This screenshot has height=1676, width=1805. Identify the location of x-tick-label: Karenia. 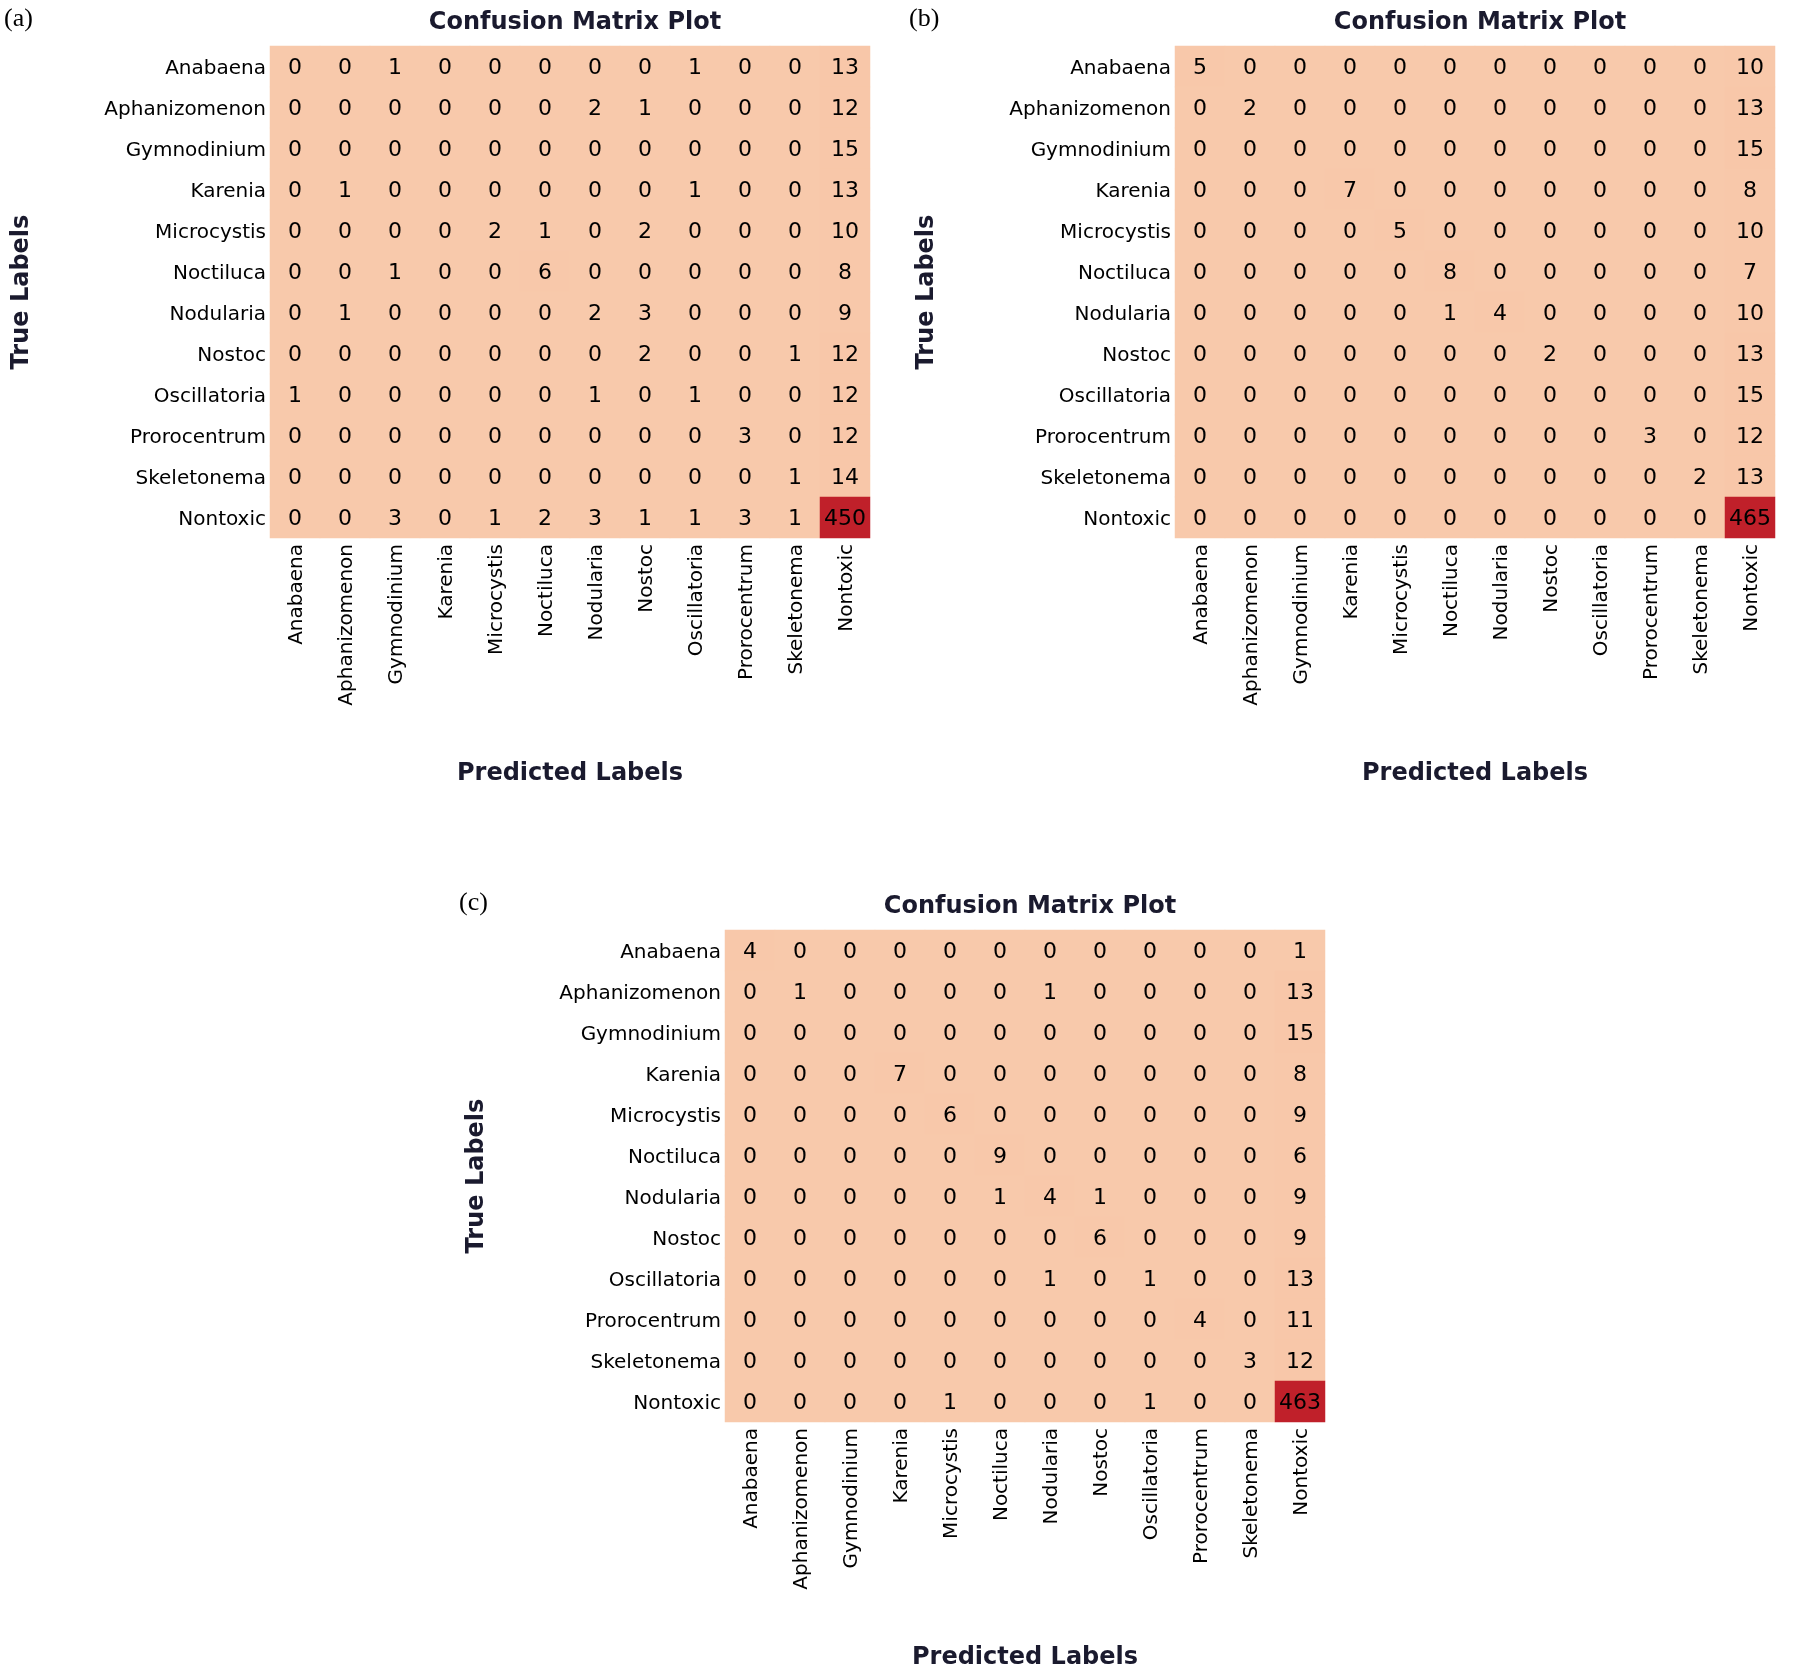
(445, 582).